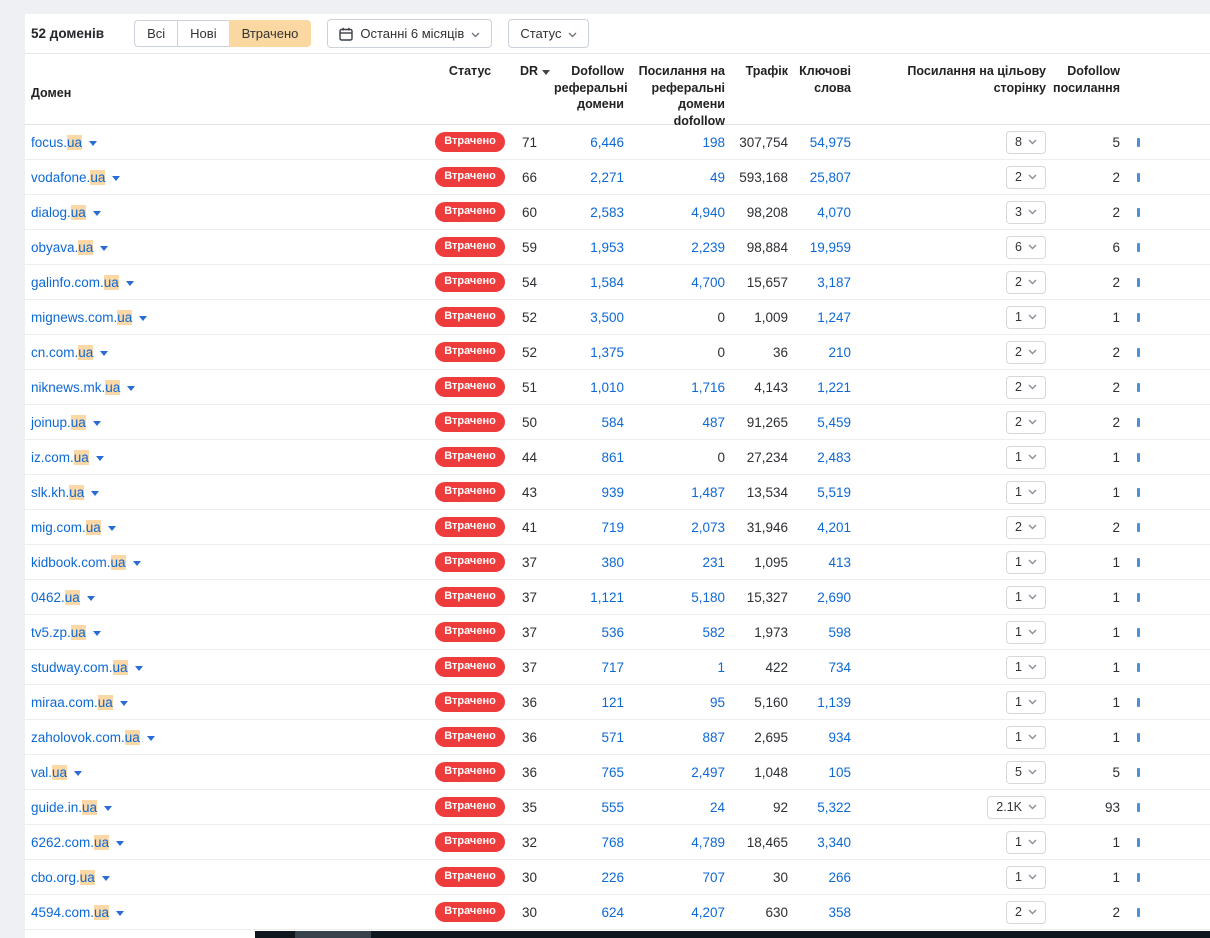 This screenshot has height=938, width=1210. I want to click on links-ref-domains-value: 24, so click(717, 807).